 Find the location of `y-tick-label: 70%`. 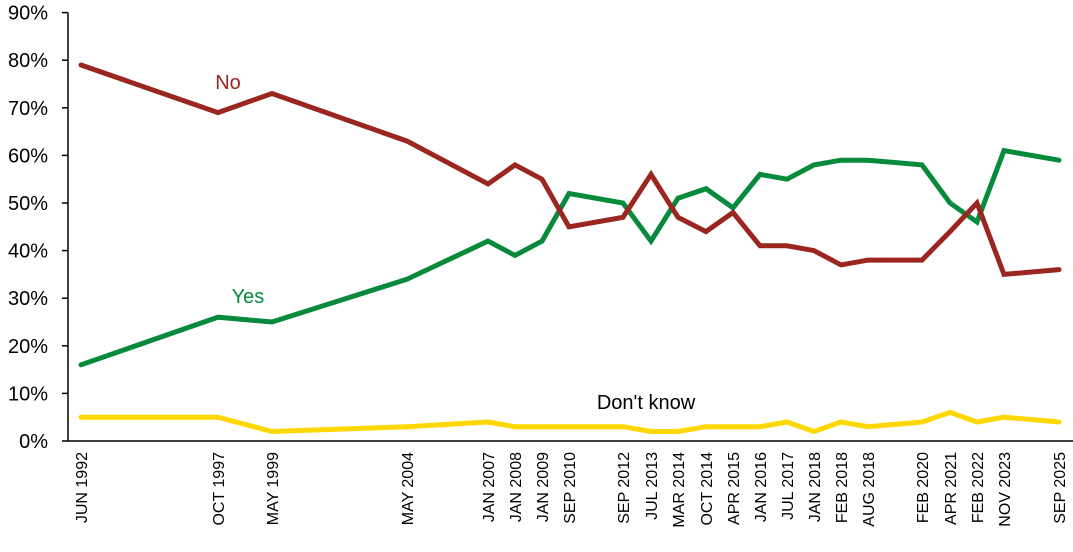

y-tick-label: 70% is located at coordinates (28, 109).